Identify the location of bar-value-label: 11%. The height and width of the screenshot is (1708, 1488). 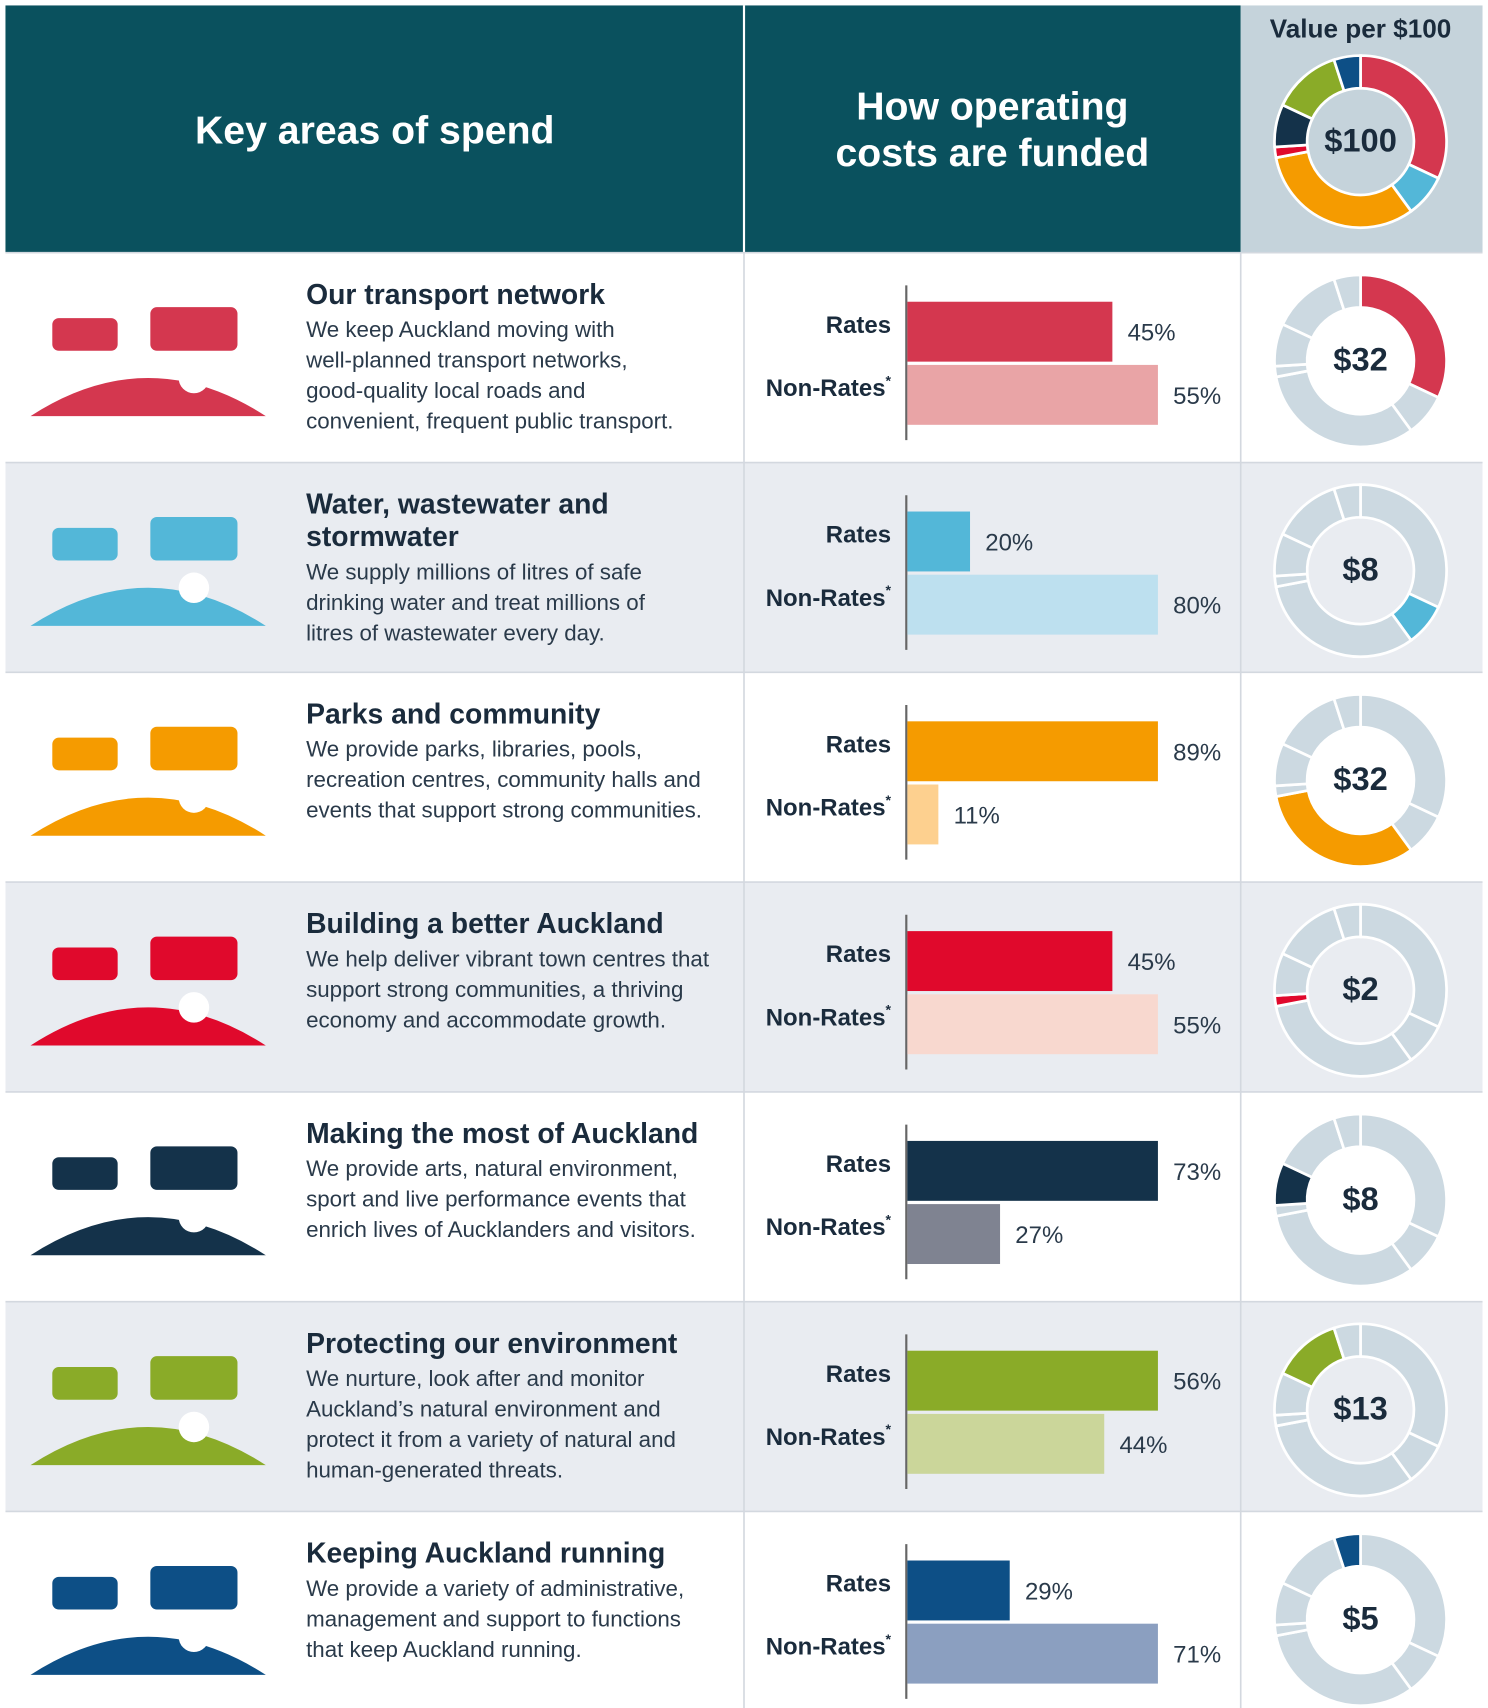
(977, 816).